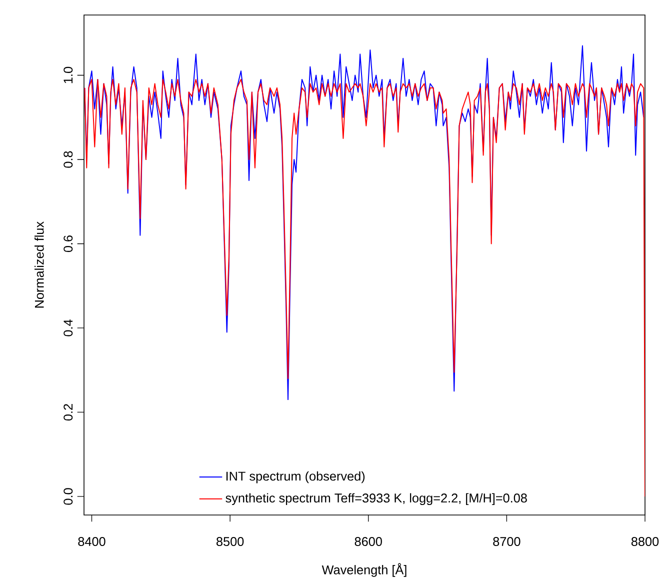 Image resolution: width=671 pixels, height=587 pixels. What do you see at coordinates (68, 496) in the screenshot?
I see `y-tick-label: 0.0` at bounding box center [68, 496].